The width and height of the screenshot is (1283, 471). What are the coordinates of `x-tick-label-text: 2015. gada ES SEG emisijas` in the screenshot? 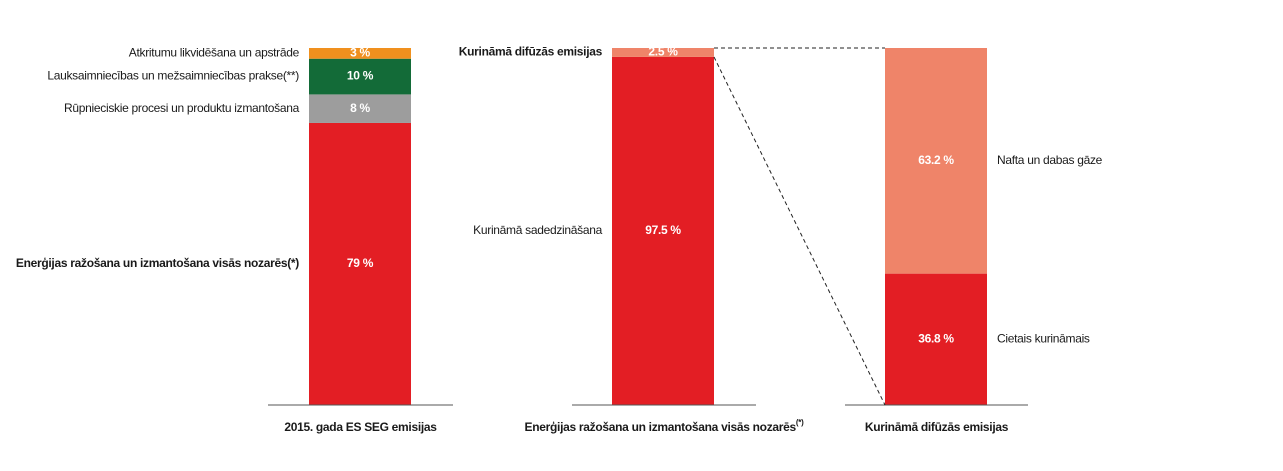 It's located at (360, 427).